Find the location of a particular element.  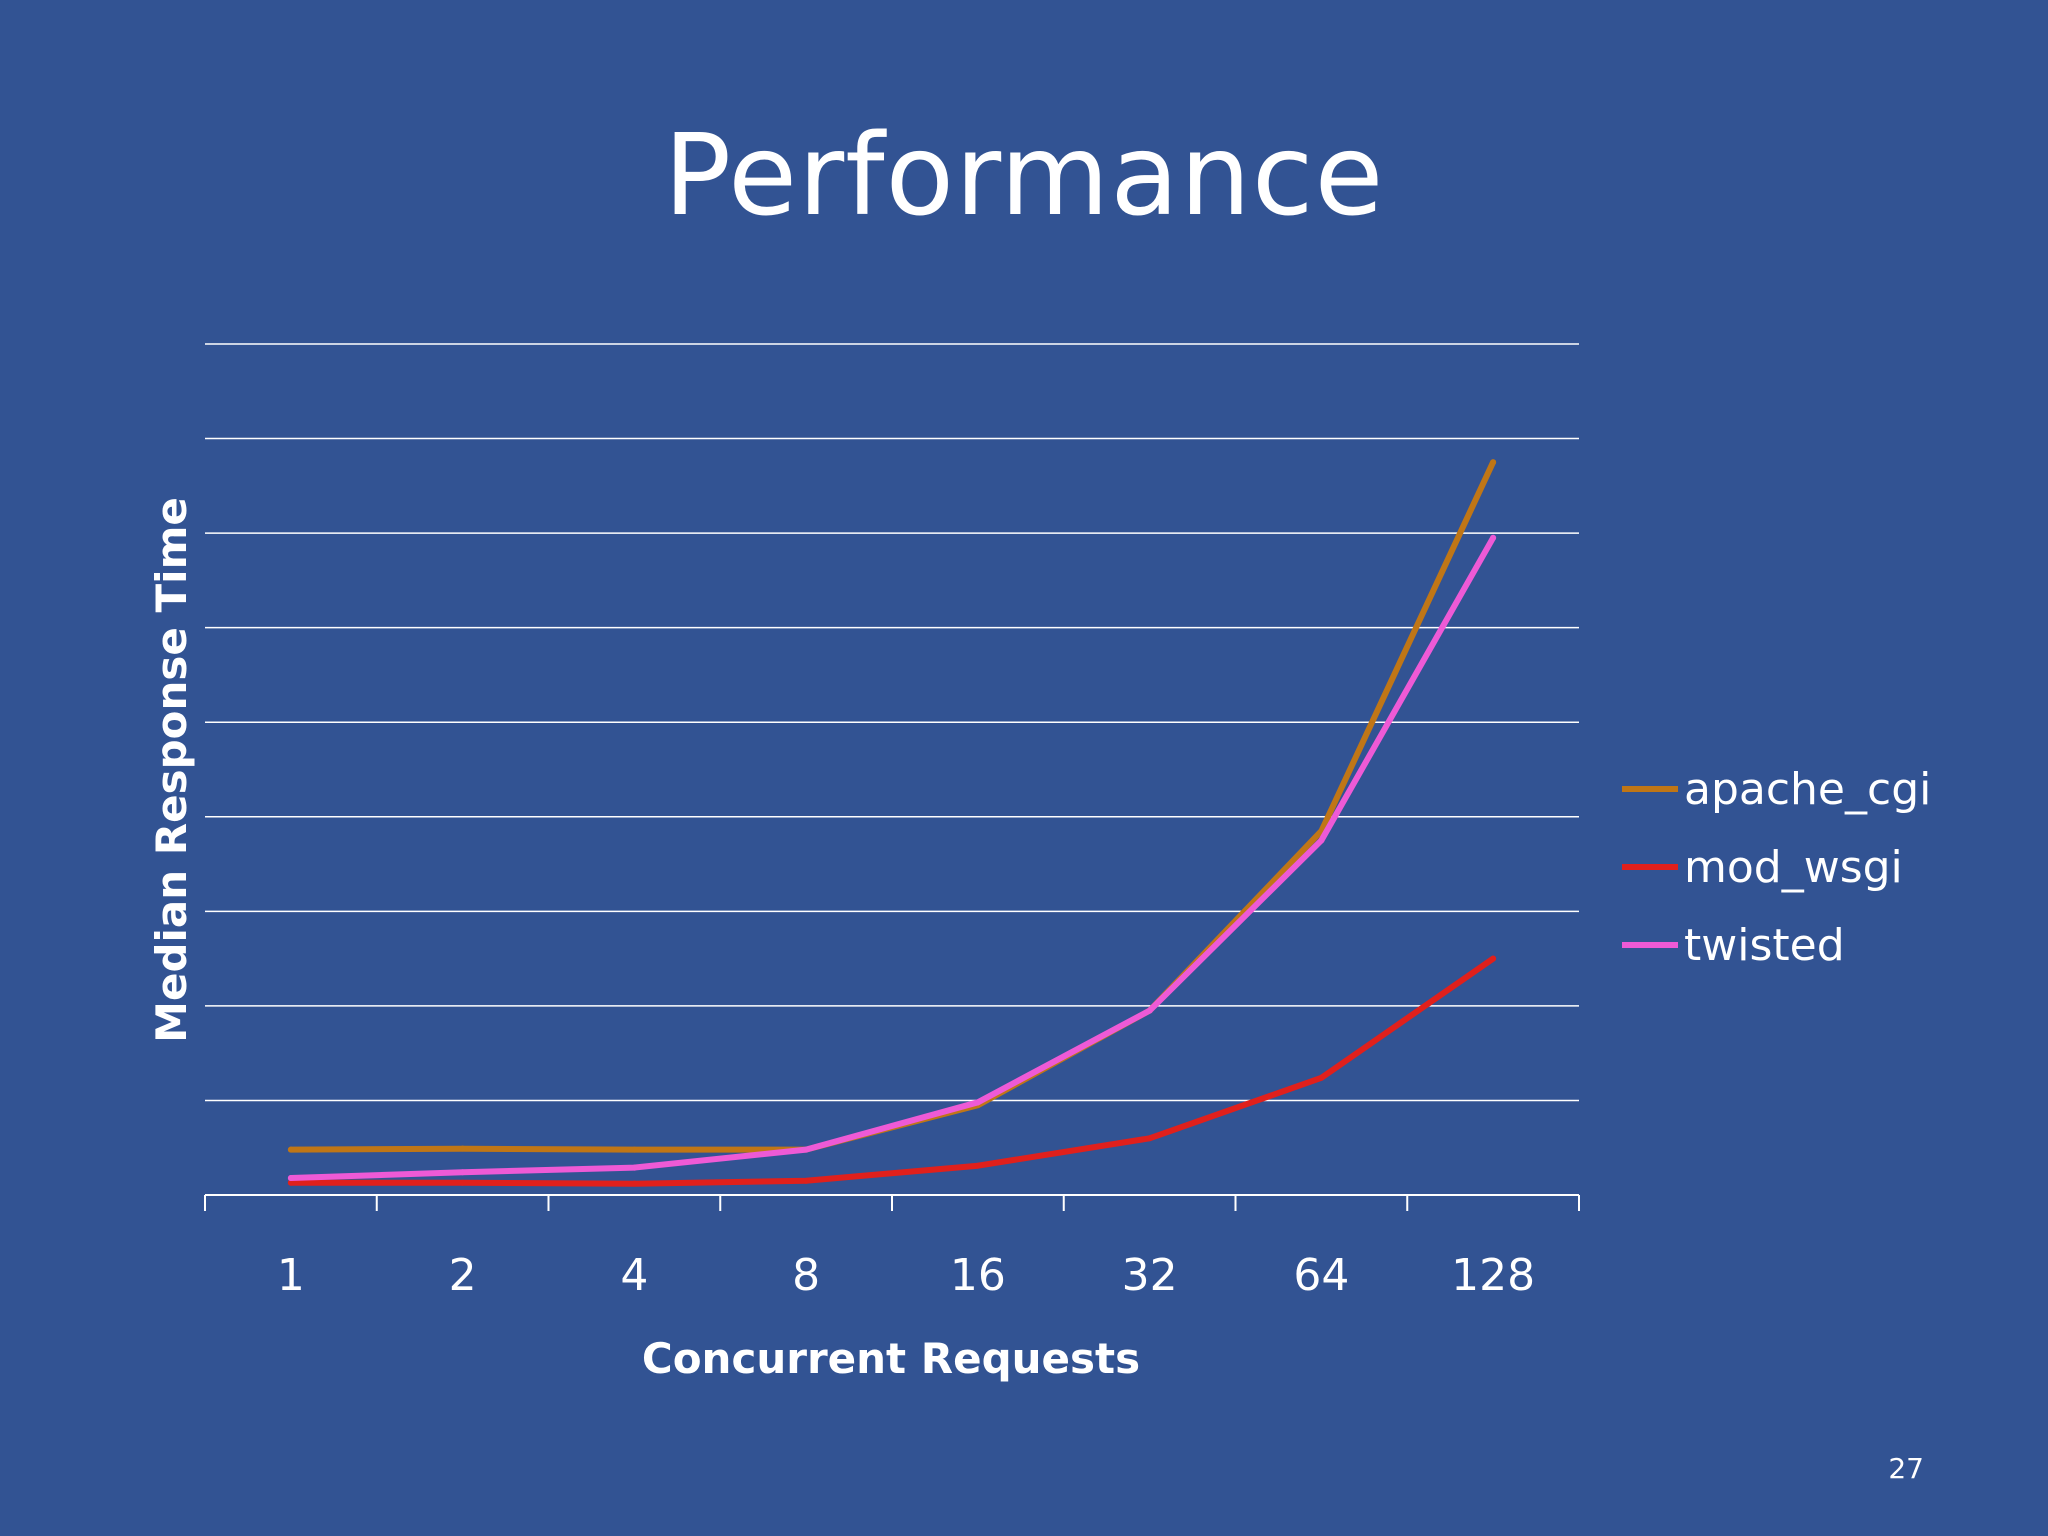

y-axis-title: Median Response Time is located at coordinates (171, 770).